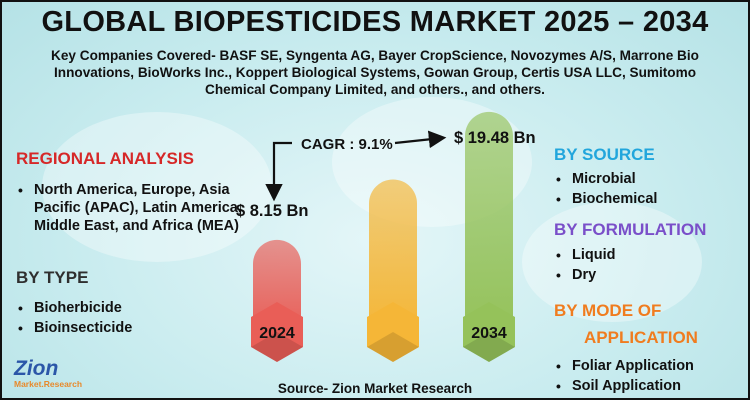  Describe the element at coordinates (105, 158) in the screenshot. I see `regional-analysis-heading: REGIONAL ANALYSIS` at that location.